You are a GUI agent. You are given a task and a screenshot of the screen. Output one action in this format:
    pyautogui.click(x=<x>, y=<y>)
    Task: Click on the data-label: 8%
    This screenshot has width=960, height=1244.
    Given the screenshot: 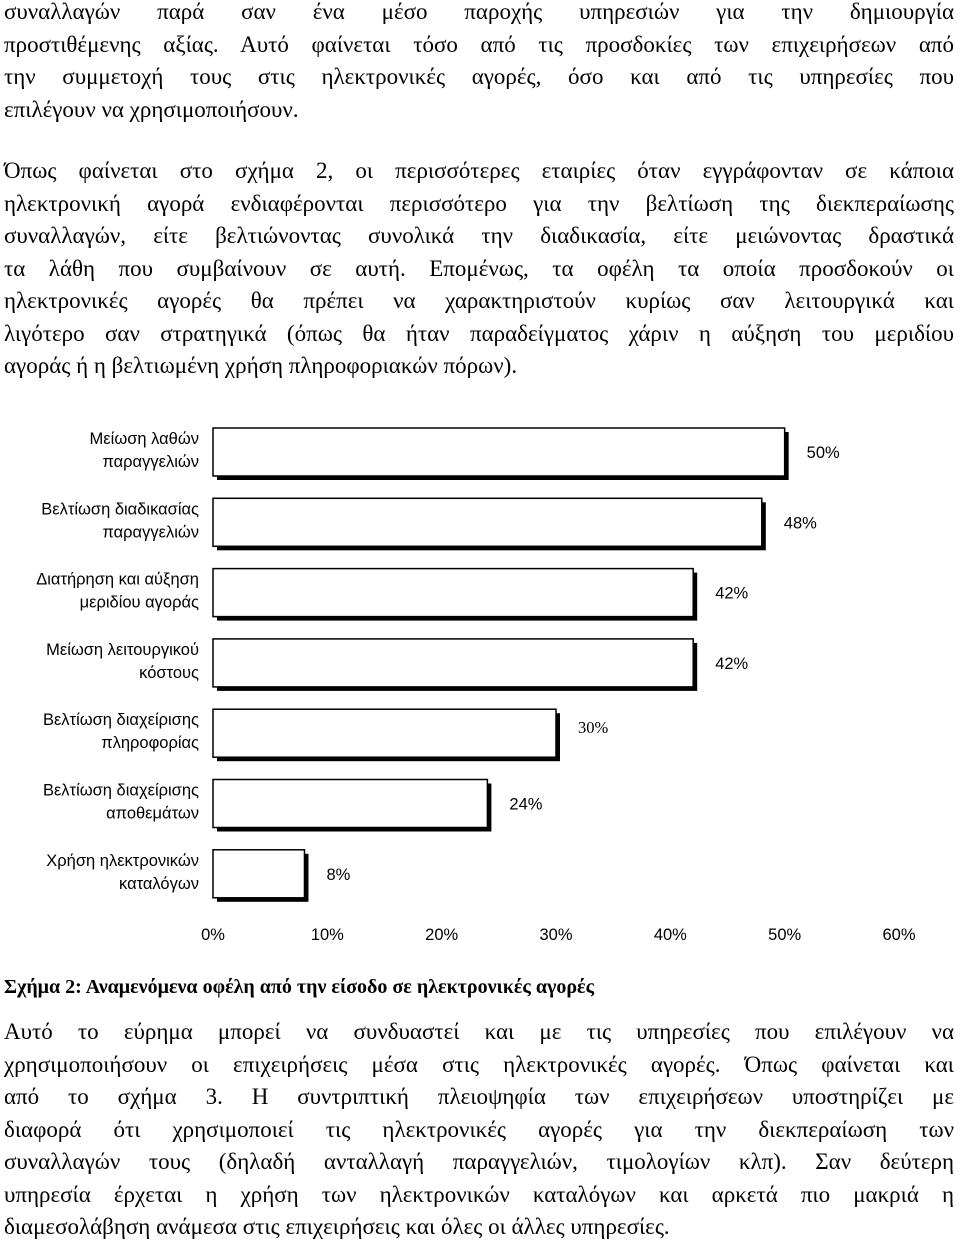 What is the action you would take?
    pyautogui.click(x=338, y=875)
    